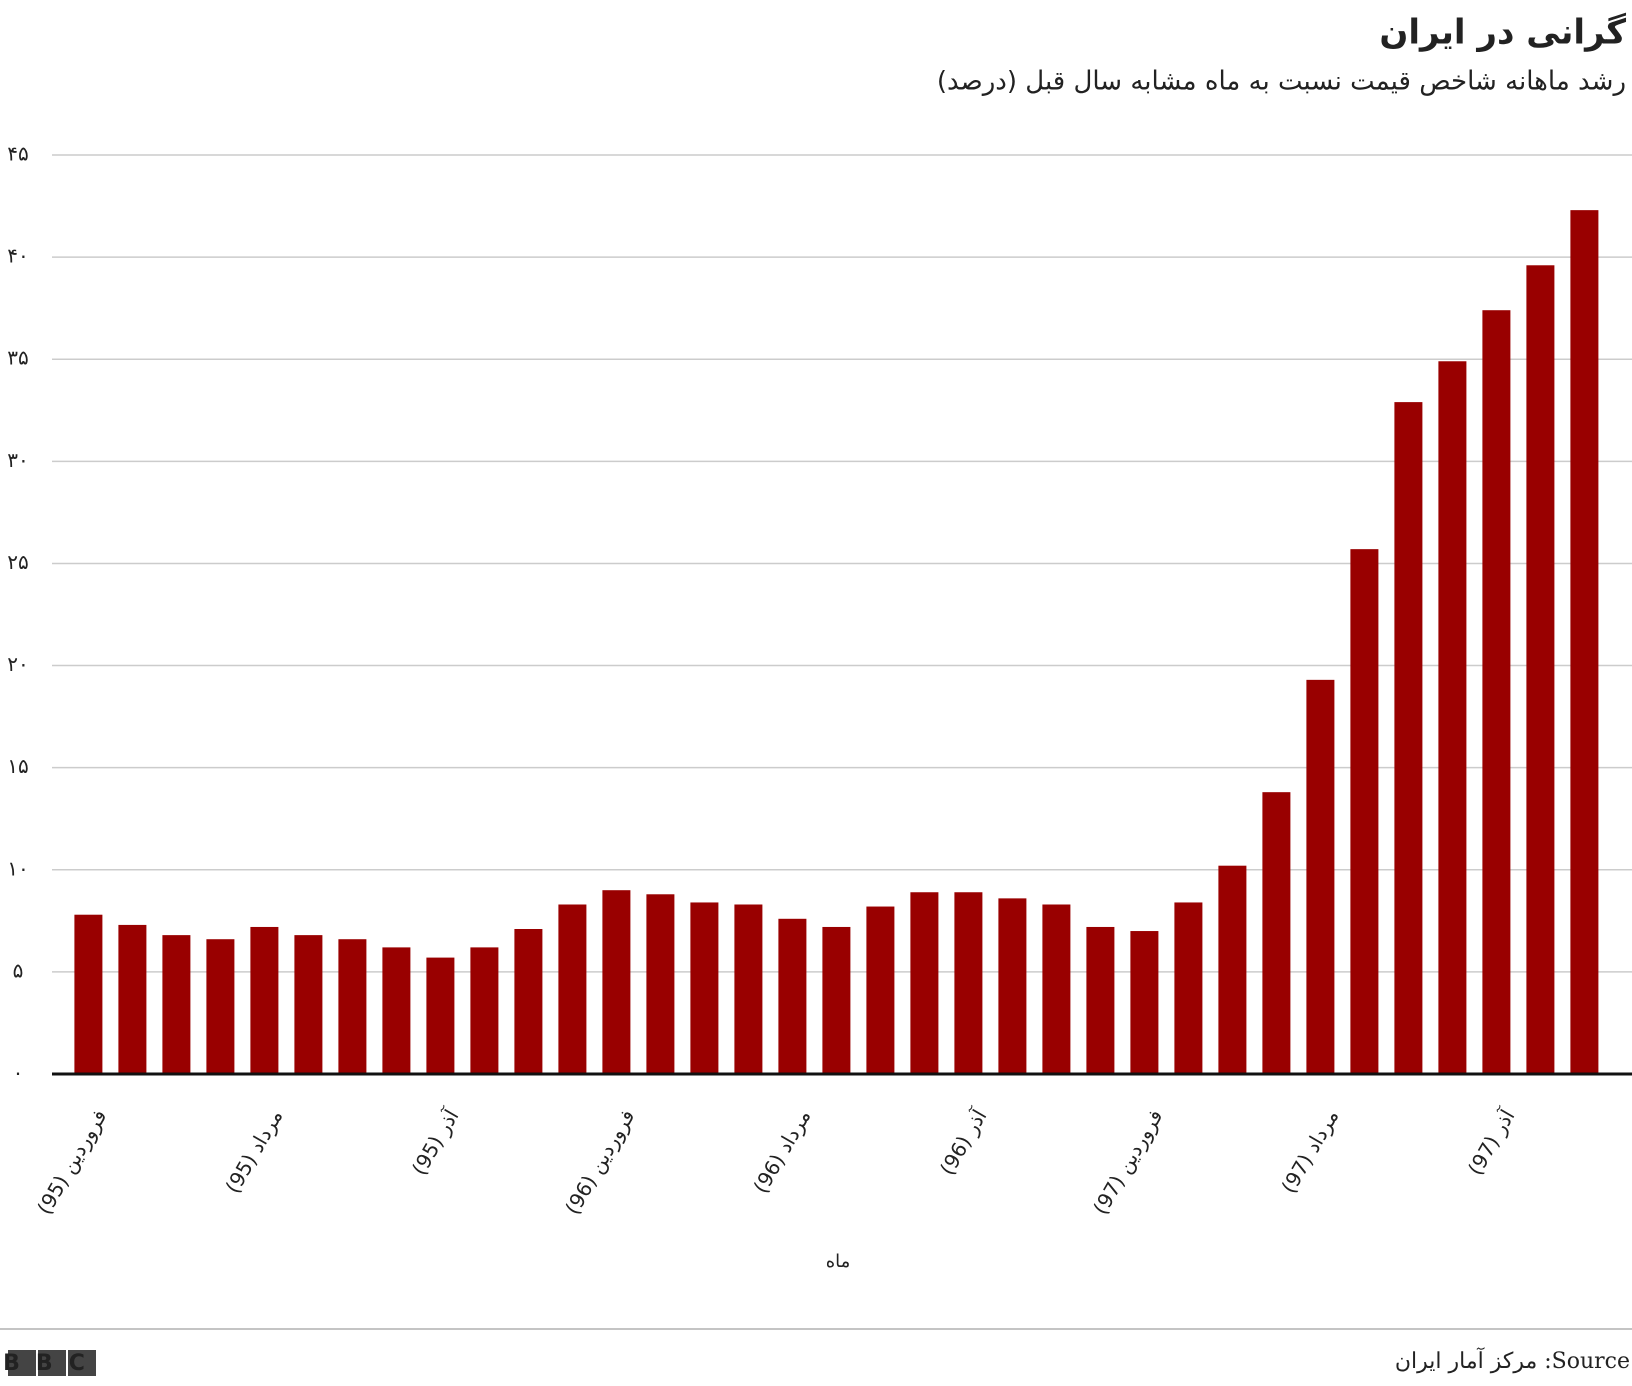 The image size is (1632, 1386). I want to click on x-tick-label: فروردین (95), so click(71, 1161).